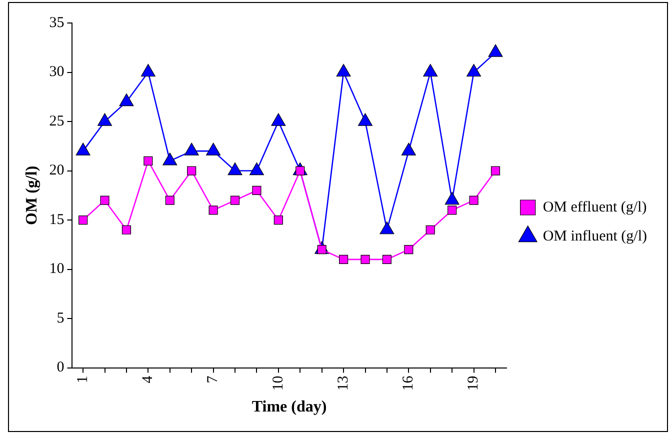  I want to click on x-tick-label: 19, so click(474, 383).